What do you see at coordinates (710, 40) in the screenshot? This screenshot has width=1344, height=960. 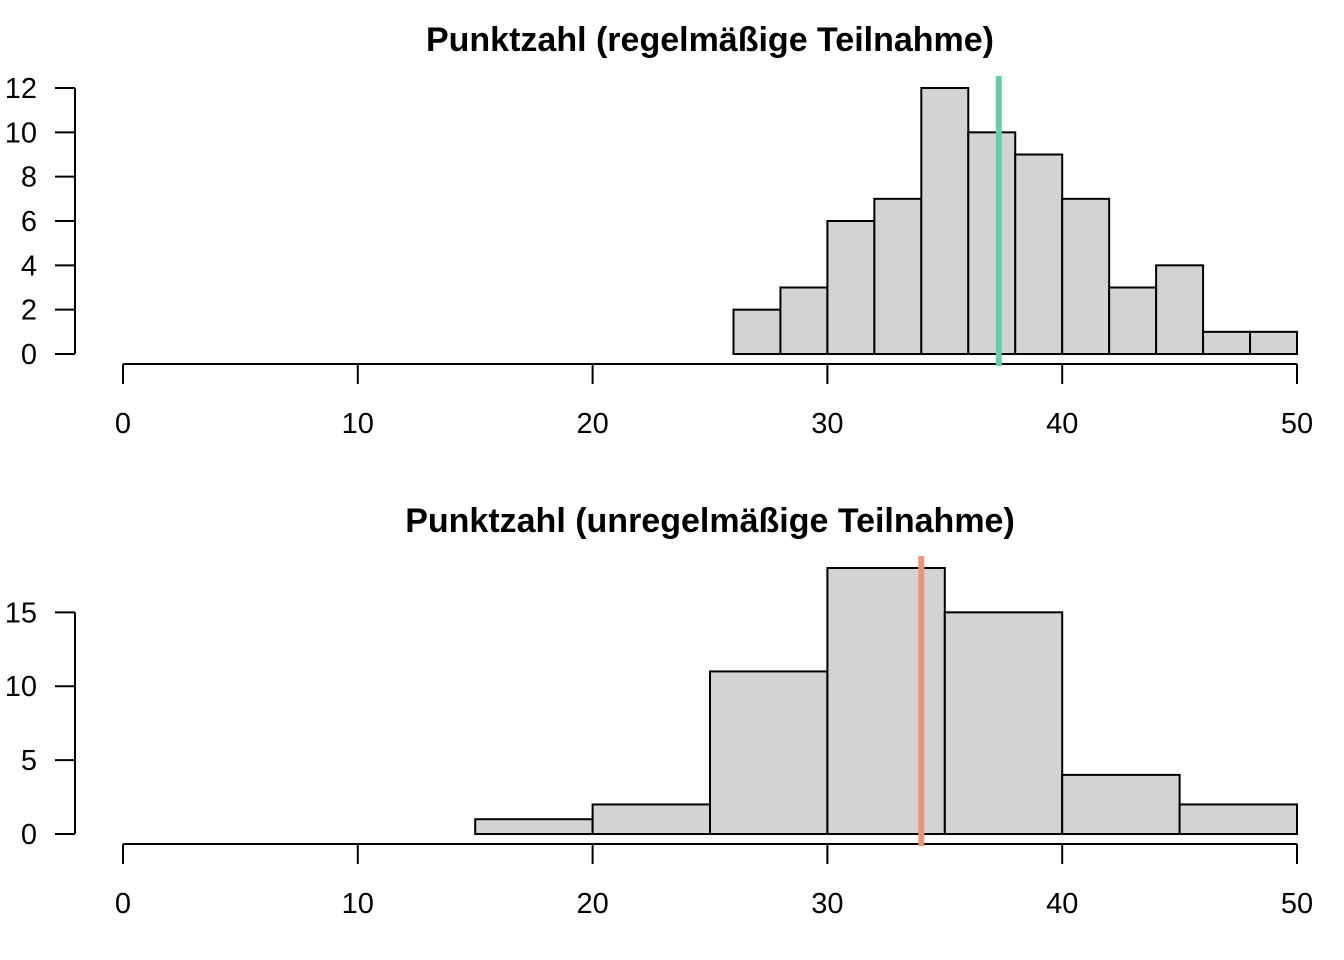 I see `chart-title: Punktzahl (regelmäßige Teilnahme)` at bounding box center [710, 40].